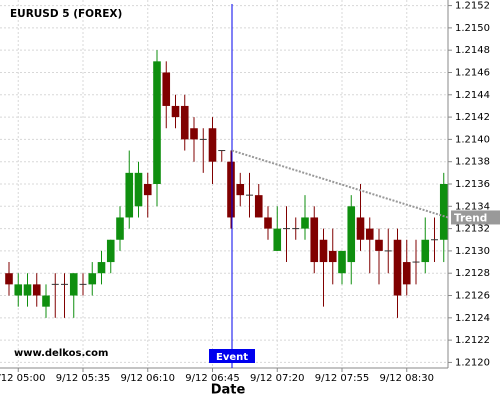 The image size is (500, 400). I want to click on y-tick-label: 1.2130, so click(472, 251).